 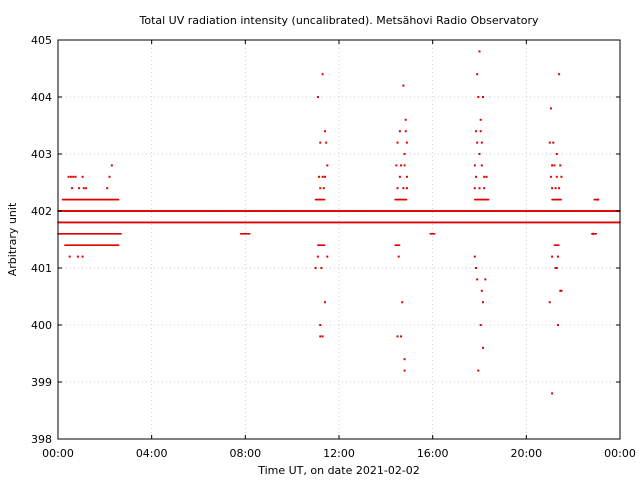 I want to click on y-tick-label: 401, so click(x=41, y=268).